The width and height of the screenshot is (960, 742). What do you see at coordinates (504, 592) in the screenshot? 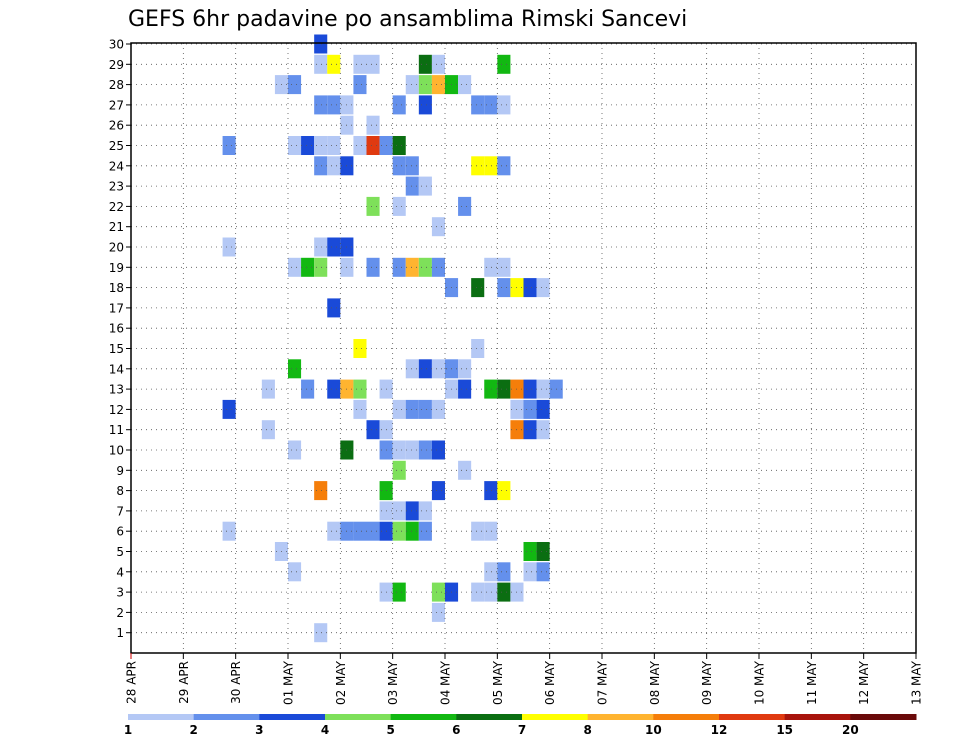
I see `heatmap-cell-m3-s28` at bounding box center [504, 592].